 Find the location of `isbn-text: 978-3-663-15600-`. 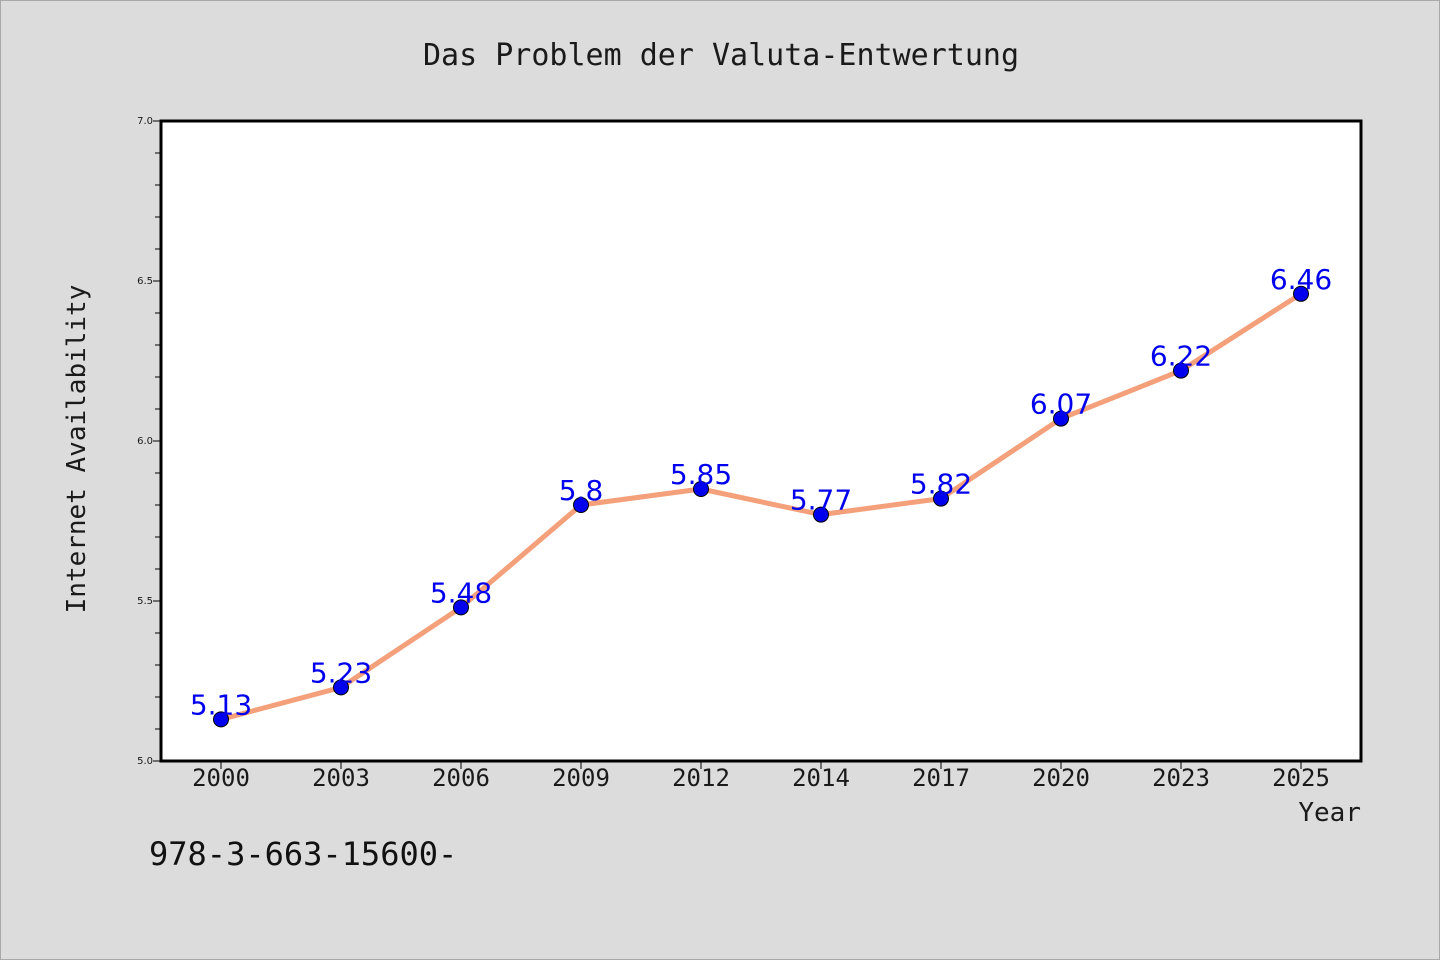

isbn-text: 978-3-663-15600- is located at coordinates (303, 854).